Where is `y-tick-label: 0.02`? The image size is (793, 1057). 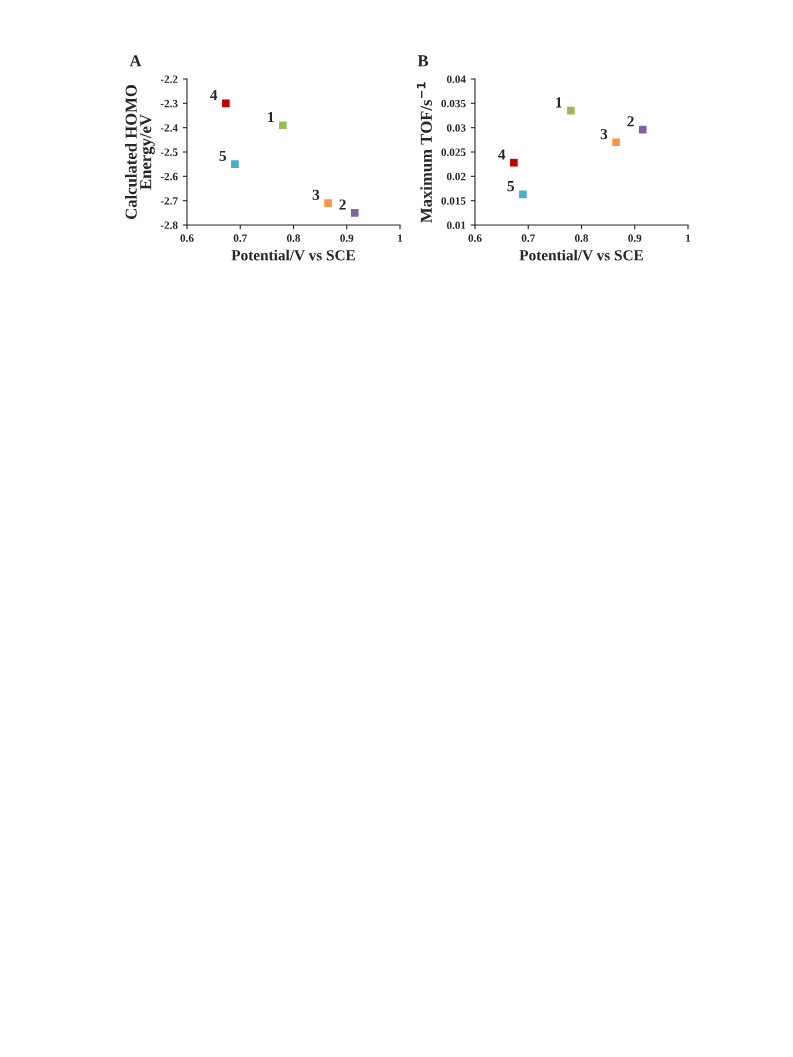
y-tick-label: 0.02 is located at coordinates (456, 176).